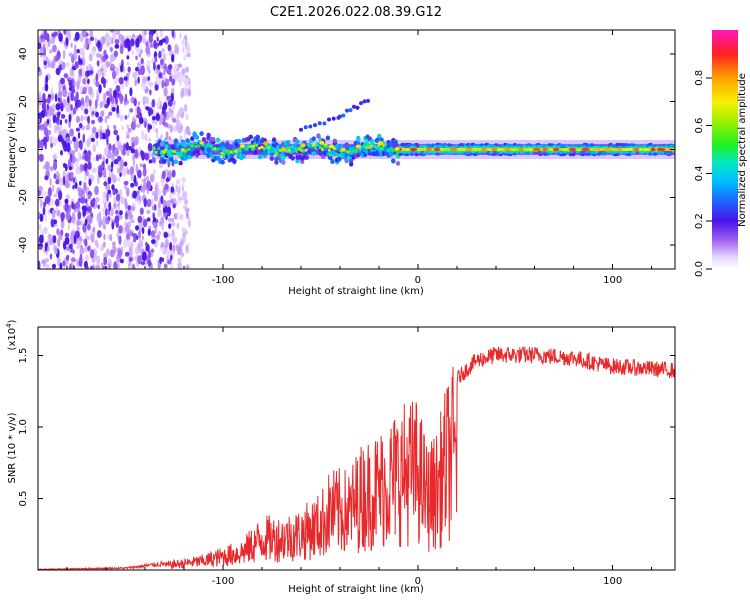  Describe the element at coordinates (23, 499) in the screenshot. I see `y-tick-label: 0.5` at that location.